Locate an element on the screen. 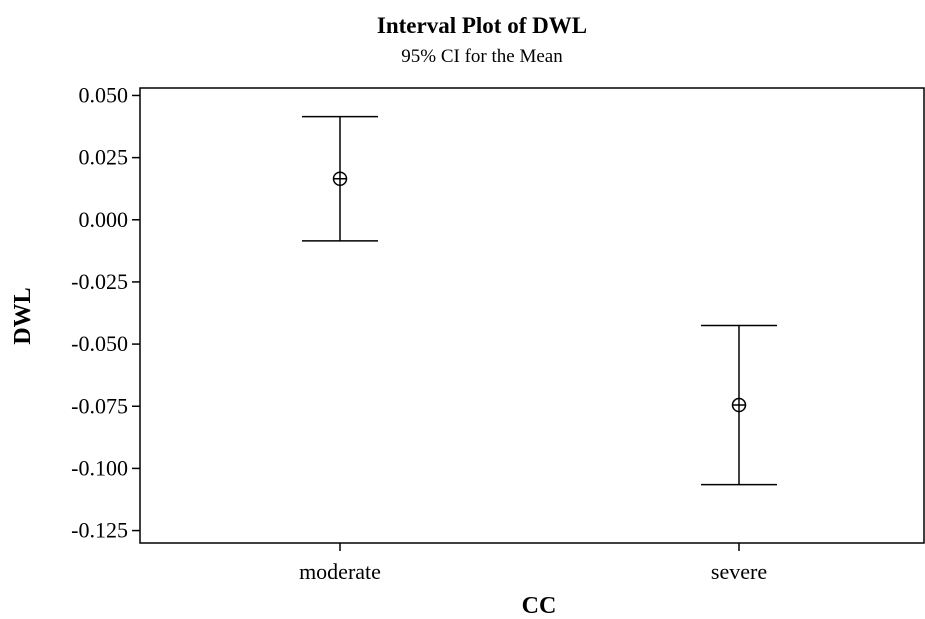 This screenshot has width=925, height=619. y-tick-label: 0.050 is located at coordinates (104, 94).